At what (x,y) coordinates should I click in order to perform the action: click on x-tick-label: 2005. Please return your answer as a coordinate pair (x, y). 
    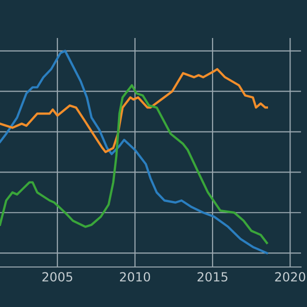
    Looking at the image, I should click on (57, 277).